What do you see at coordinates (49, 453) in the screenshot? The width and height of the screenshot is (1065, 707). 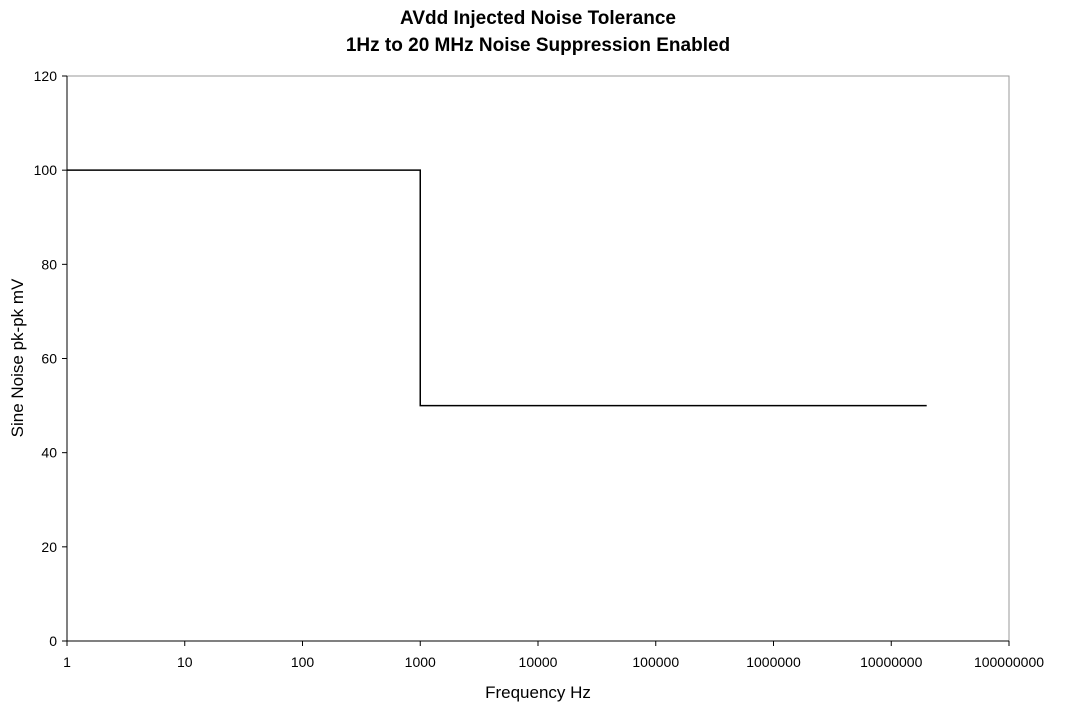 I see `y-tick-label: 40` at bounding box center [49, 453].